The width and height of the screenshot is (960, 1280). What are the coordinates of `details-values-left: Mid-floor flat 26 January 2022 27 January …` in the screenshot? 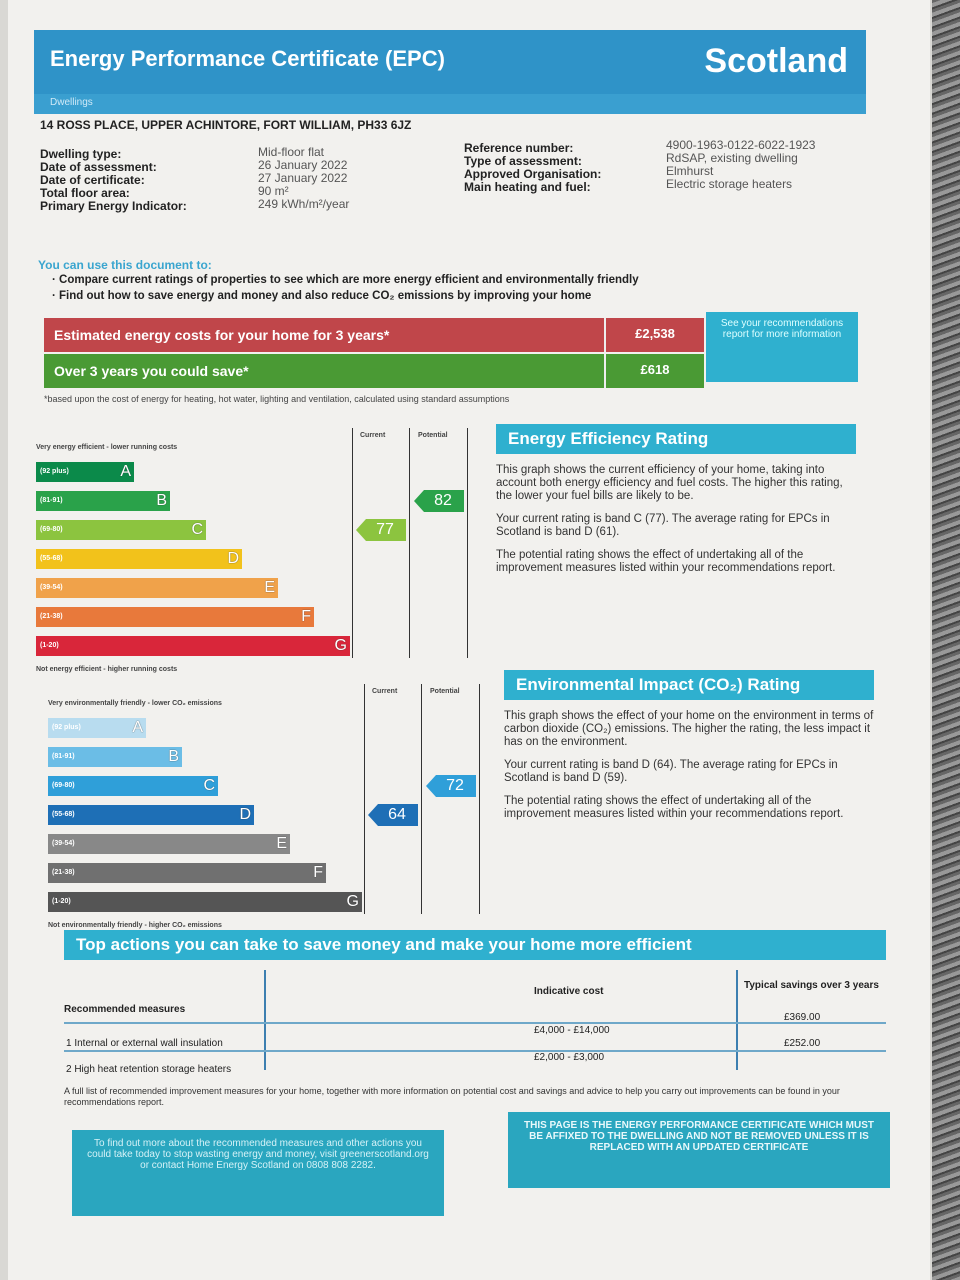 It's located at (303, 178).